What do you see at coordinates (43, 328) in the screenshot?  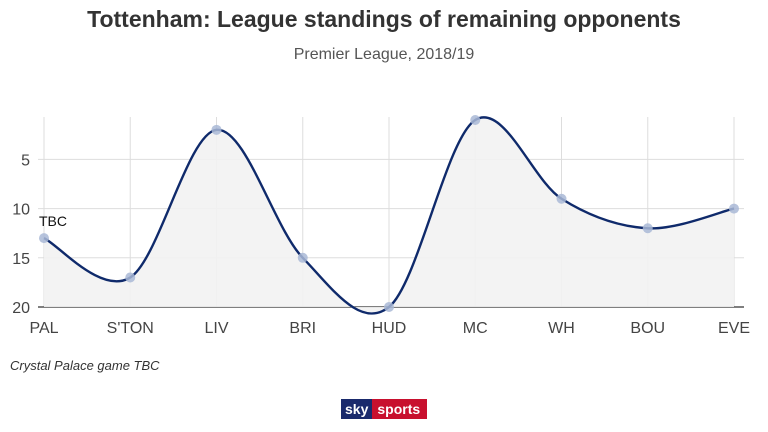 I see `x-tick-label: PAL` at bounding box center [43, 328].